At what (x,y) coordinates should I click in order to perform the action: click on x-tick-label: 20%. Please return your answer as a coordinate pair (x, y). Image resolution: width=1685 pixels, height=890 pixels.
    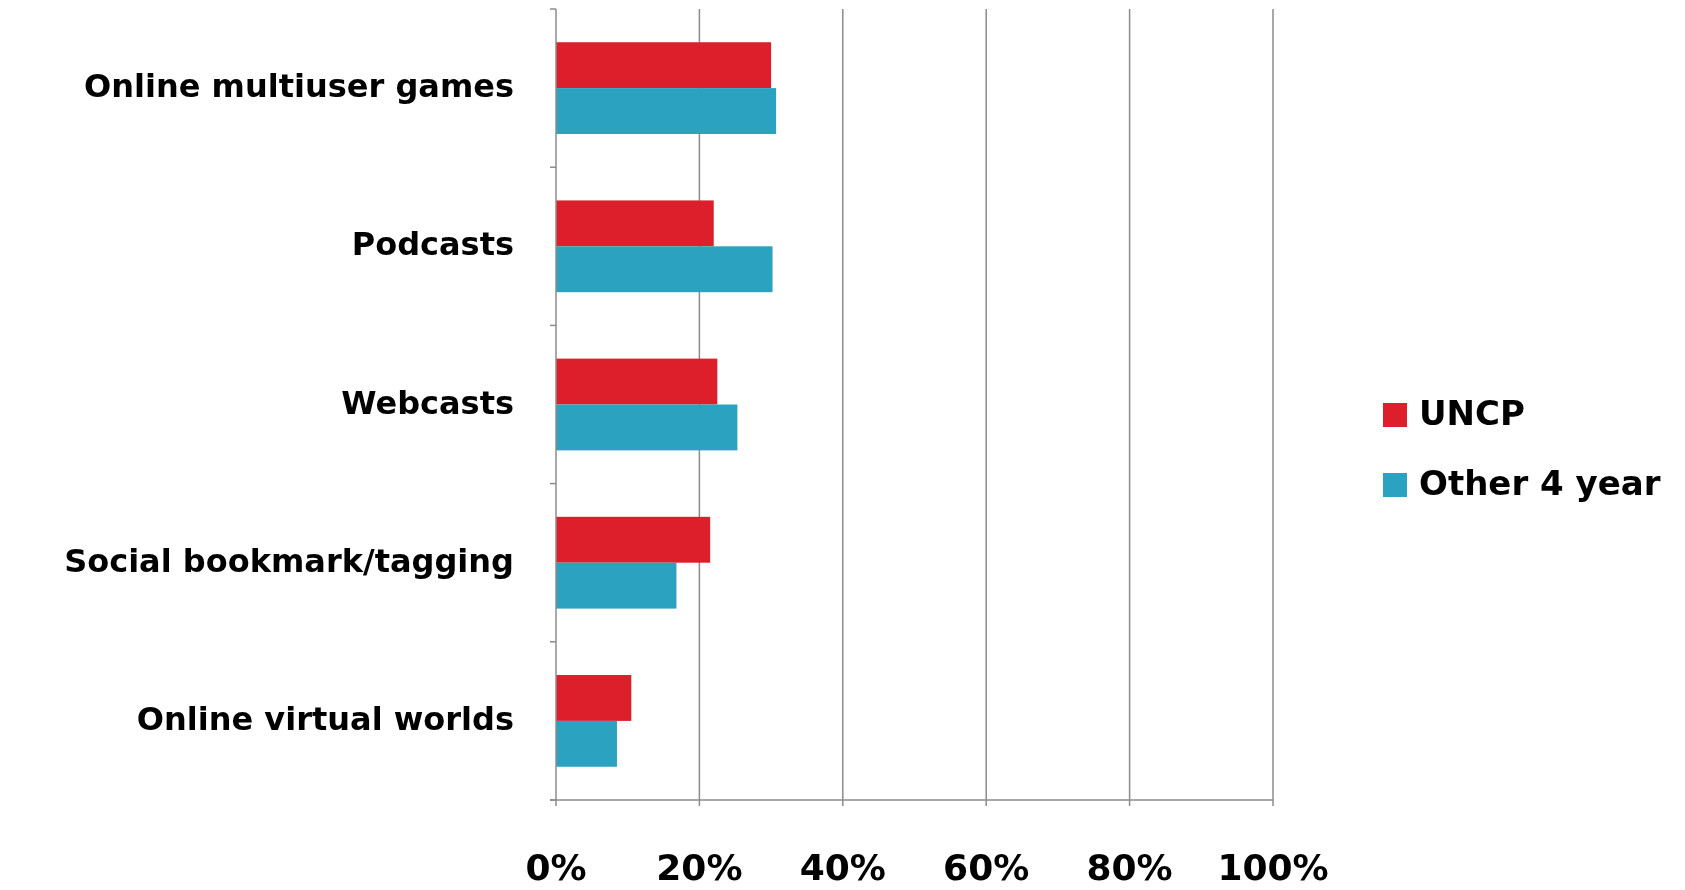
    Looking at the image, I should click on (699, 867).